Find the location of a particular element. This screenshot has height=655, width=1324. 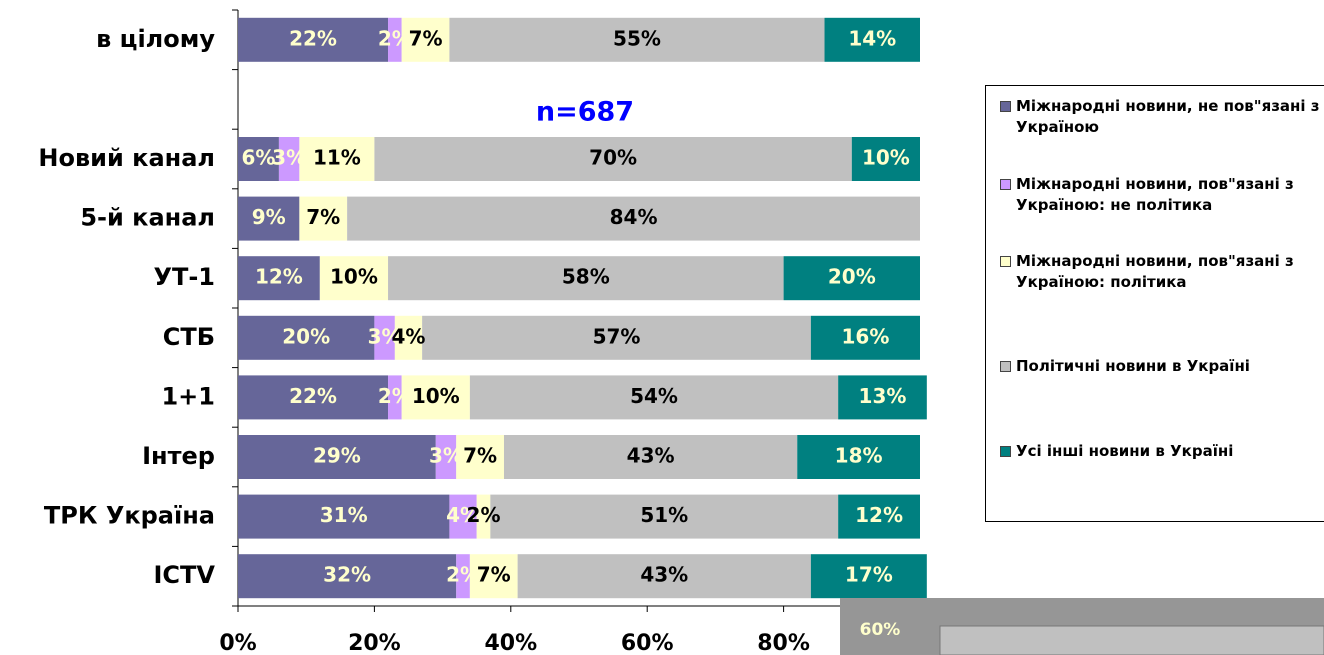

data-label: 6% is located at coordinates (258, 158).